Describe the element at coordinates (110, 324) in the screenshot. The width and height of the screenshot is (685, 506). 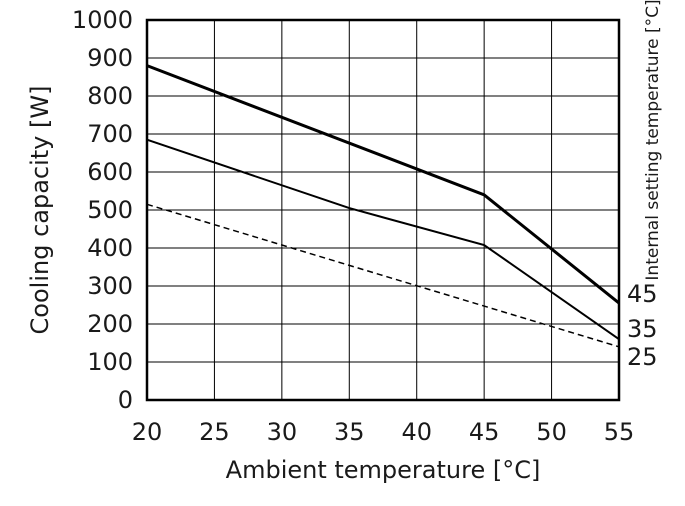
I see `y-tick-label: 200` at that location.